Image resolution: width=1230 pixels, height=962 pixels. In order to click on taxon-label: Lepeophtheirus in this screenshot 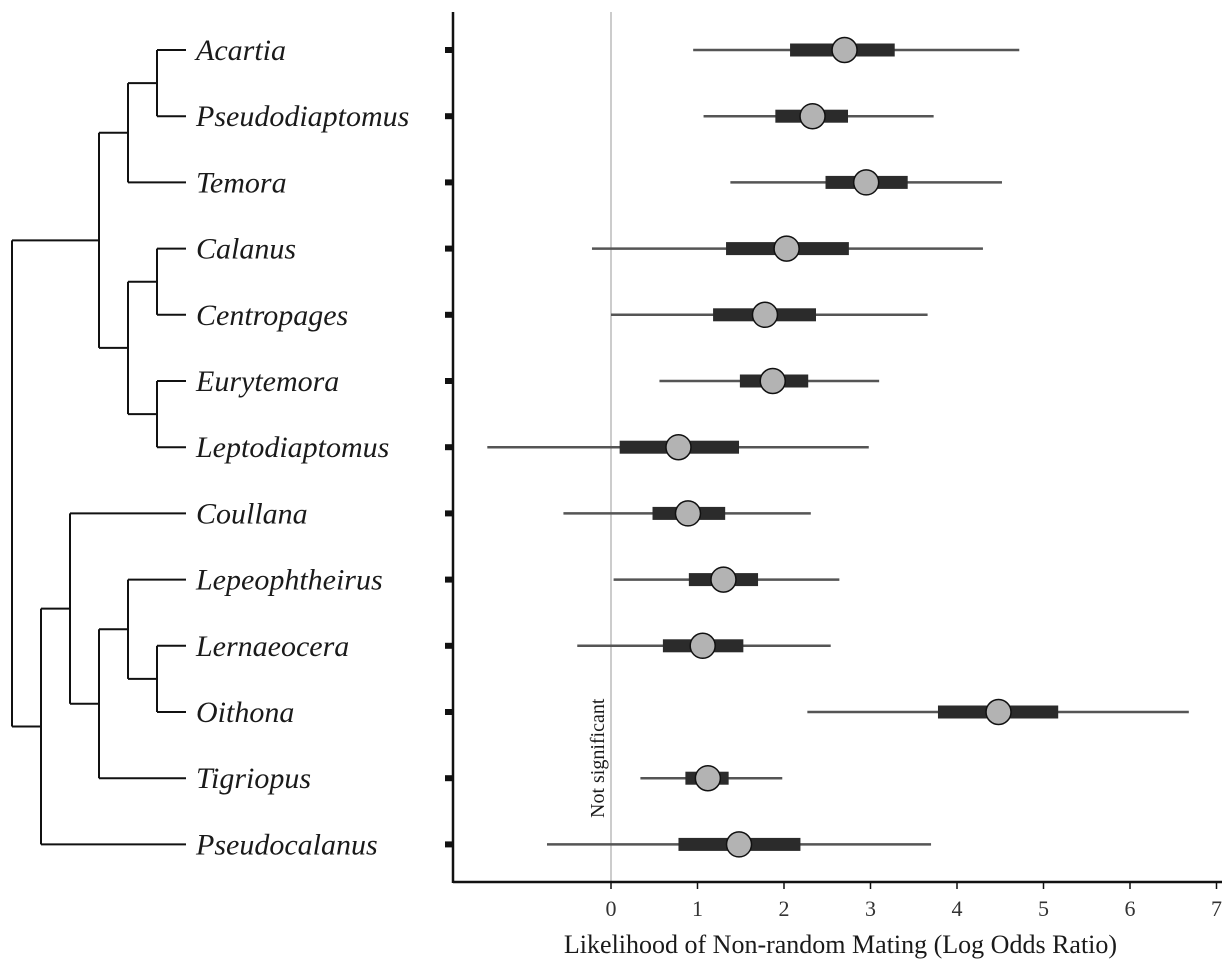, I will do `click(289, 580)`.